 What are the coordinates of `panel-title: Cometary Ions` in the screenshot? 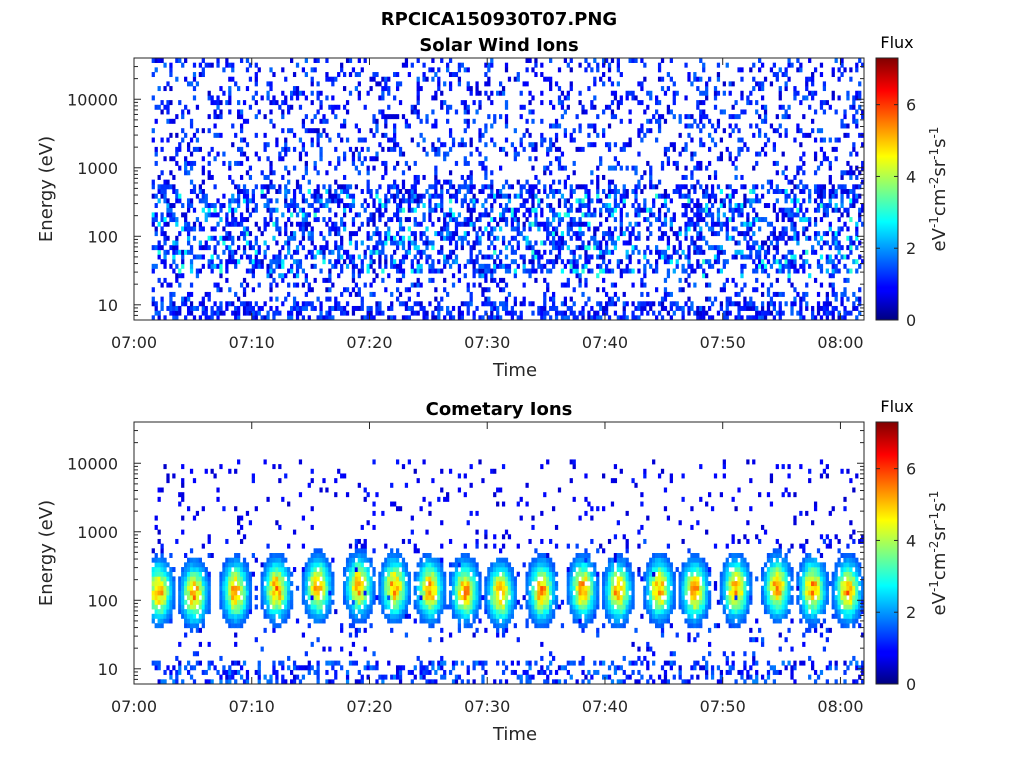 It's located at (499, 409).